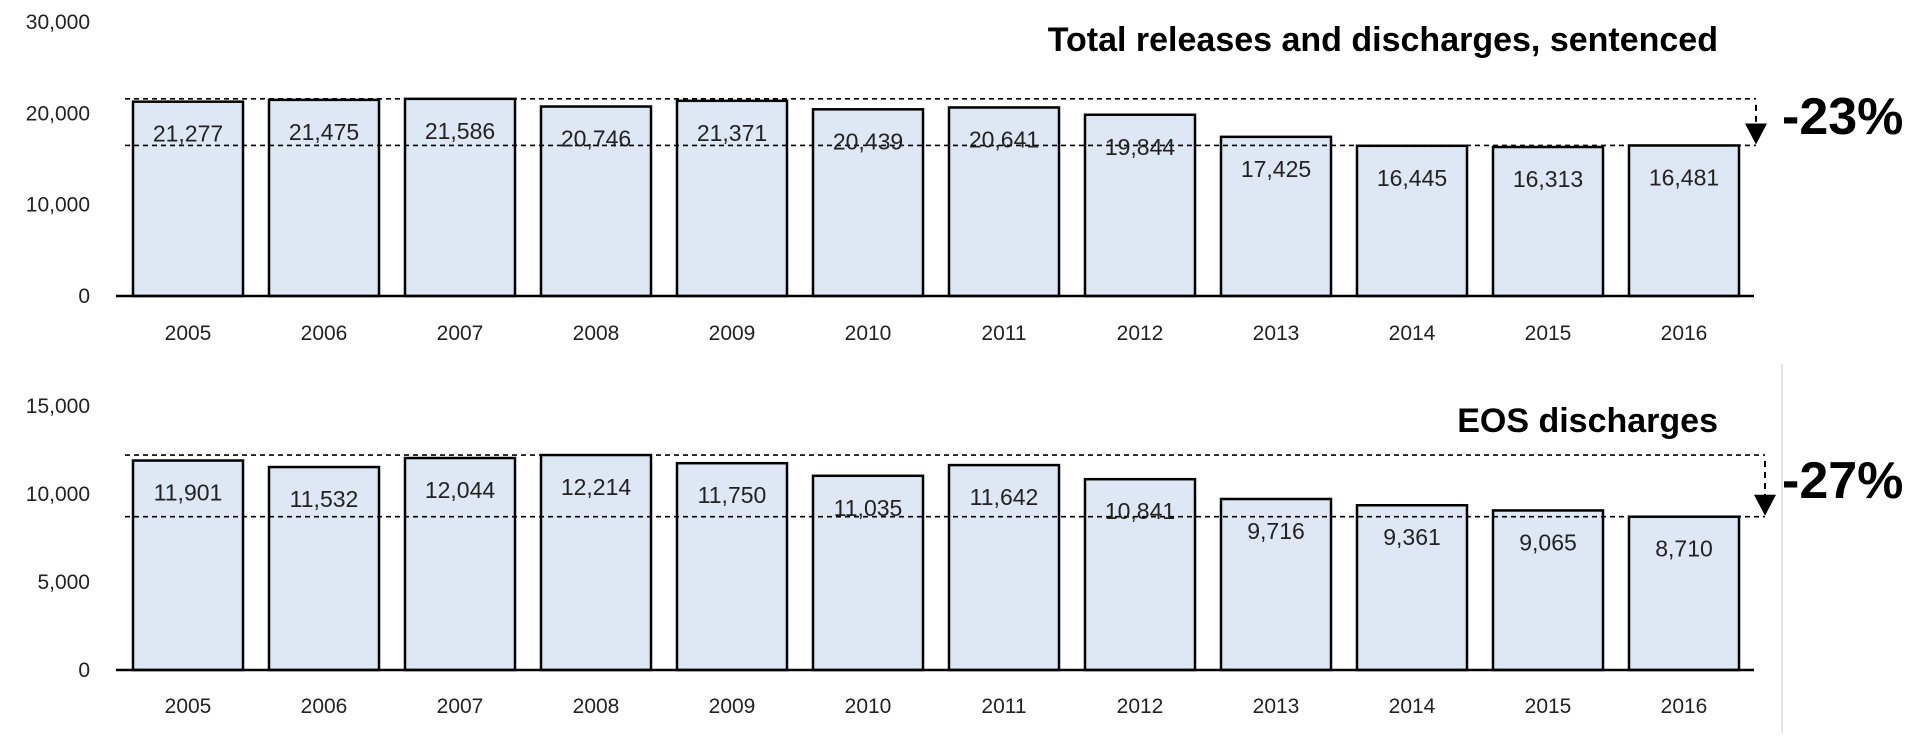 The width and height of the screenshot is (1931, 738). I want to click on y-tick-label: 15,000, so click(58, 406).